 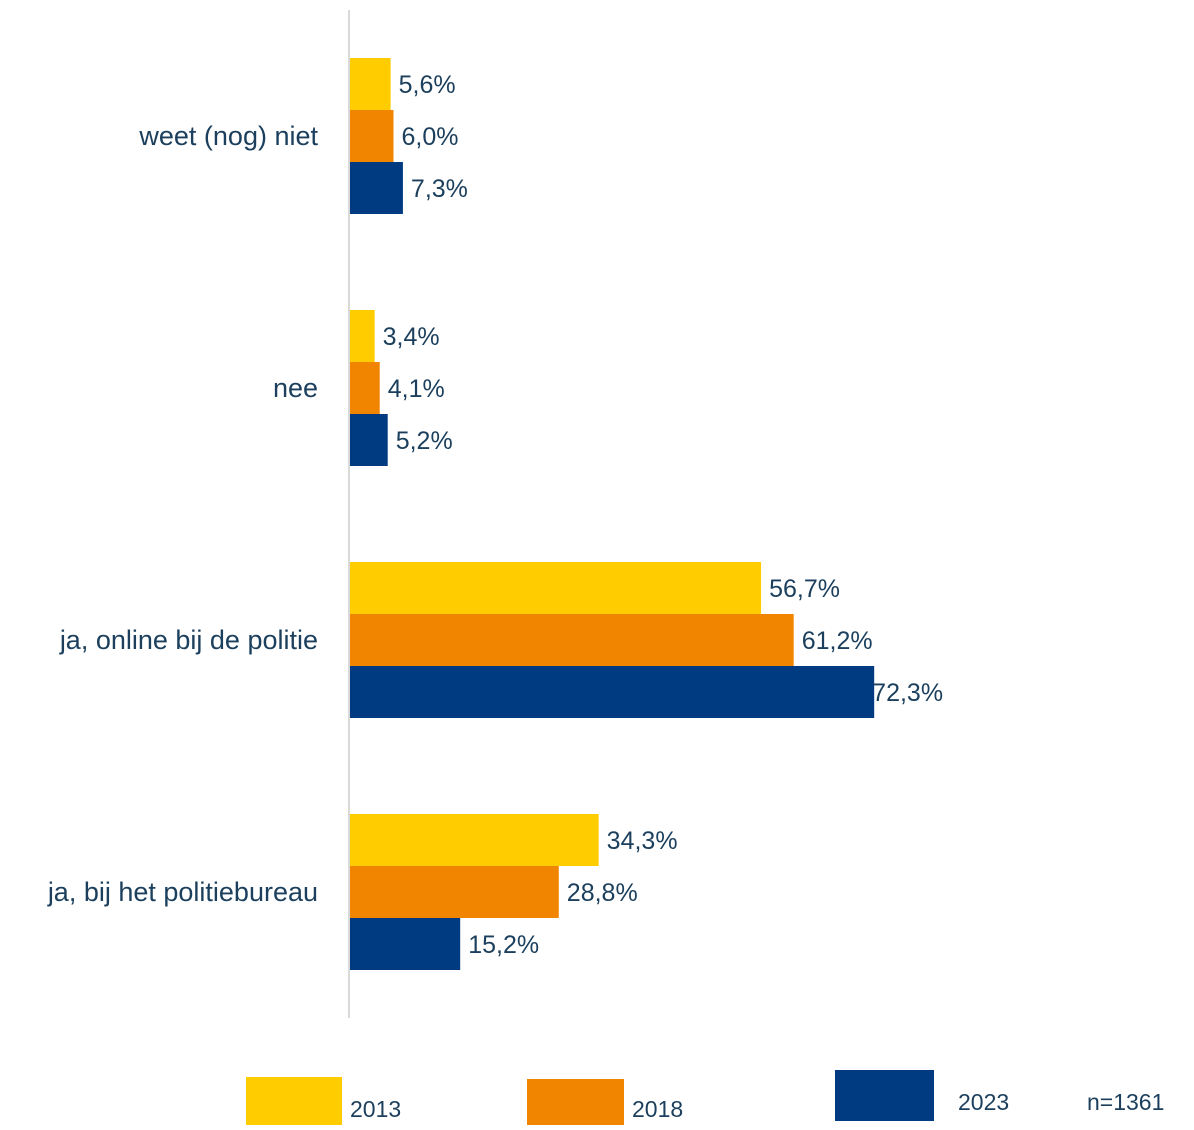 What do you see at coordinates (503, 945) in the screenshot?
I see `data-label-2023-ja-bij-het-politiebureau: 15,2%` at bounding box center [503, 945].